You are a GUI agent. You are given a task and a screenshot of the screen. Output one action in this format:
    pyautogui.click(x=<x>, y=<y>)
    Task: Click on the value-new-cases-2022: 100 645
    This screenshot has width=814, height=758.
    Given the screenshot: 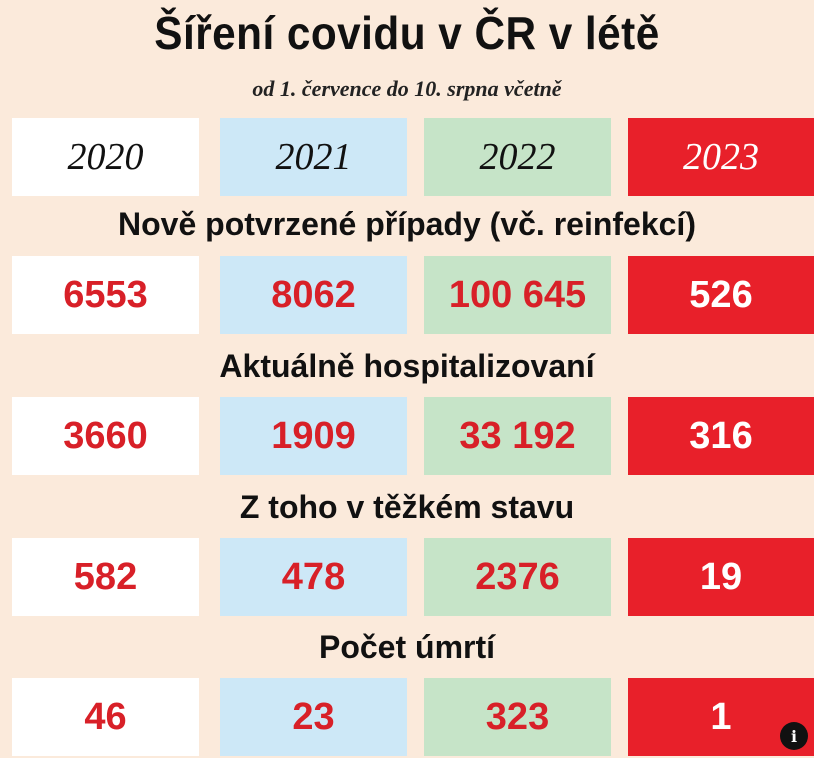 What is the action you would take?
    pyautogui.click(x=517, y=295)
    